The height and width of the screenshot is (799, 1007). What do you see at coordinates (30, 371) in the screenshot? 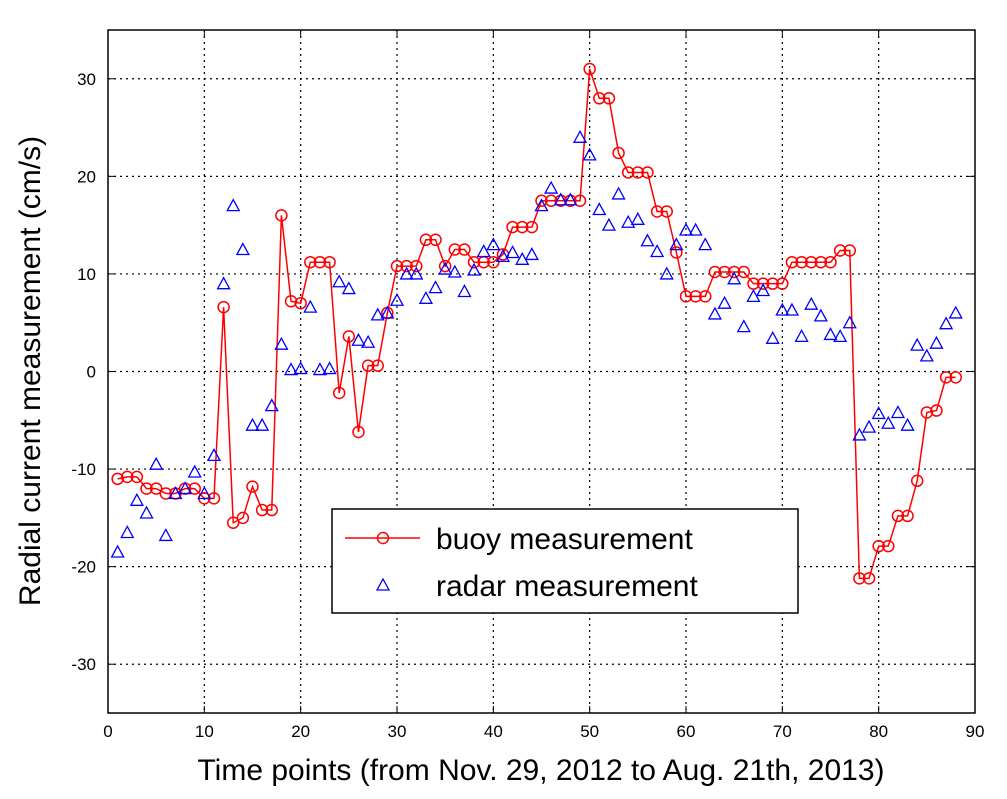
I see `y-axis-label: Radial current measurement (cm/s)` at bounding box center [30, 371].